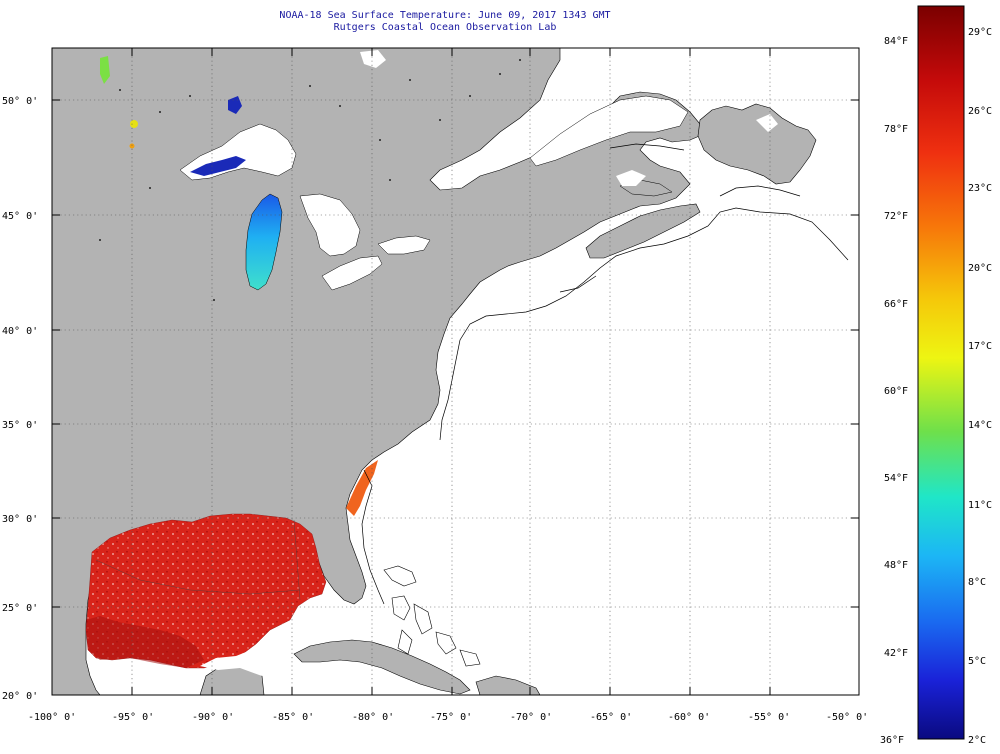 Image resolution: width=1000 pixels, height=754 pixels. What do you see at coordinates (20, 216) in the screenshot?
I see `lat-label: 45° 0'` at bounding box center [20, 216].